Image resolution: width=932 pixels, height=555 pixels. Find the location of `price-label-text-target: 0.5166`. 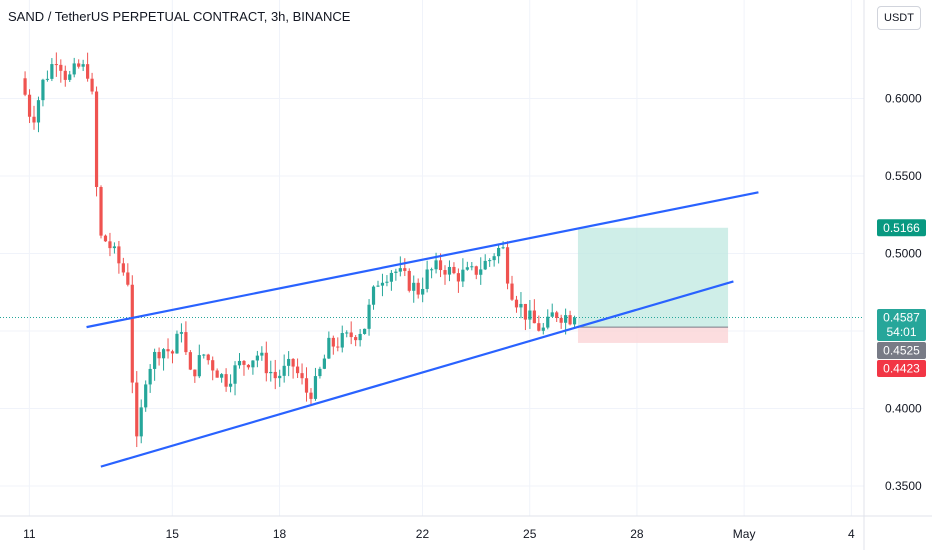

price-label-text-target: 0.5166 is located at coordinates (901, 228).